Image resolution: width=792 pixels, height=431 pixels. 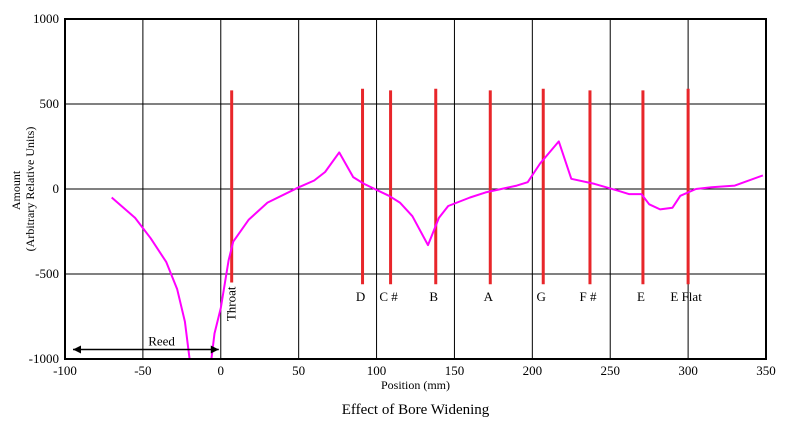 What do you see at coordinates (231, 303) in the screenshot?
I see `note-marker-label: Throat` at bounding box center [231, 303].